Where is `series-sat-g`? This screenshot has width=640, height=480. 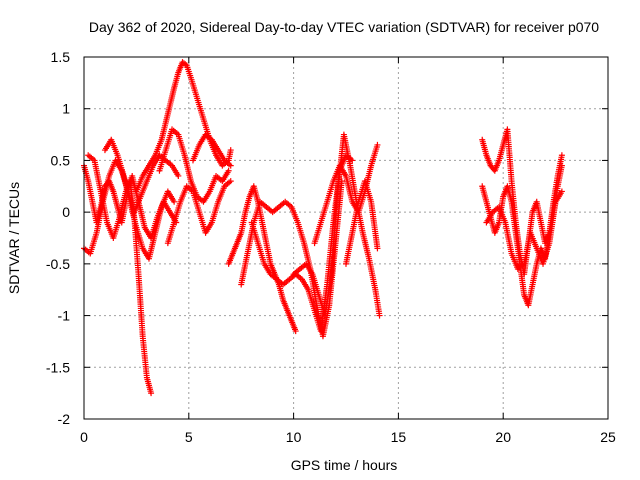 series-sat-g is located at coordinates (199, 212).